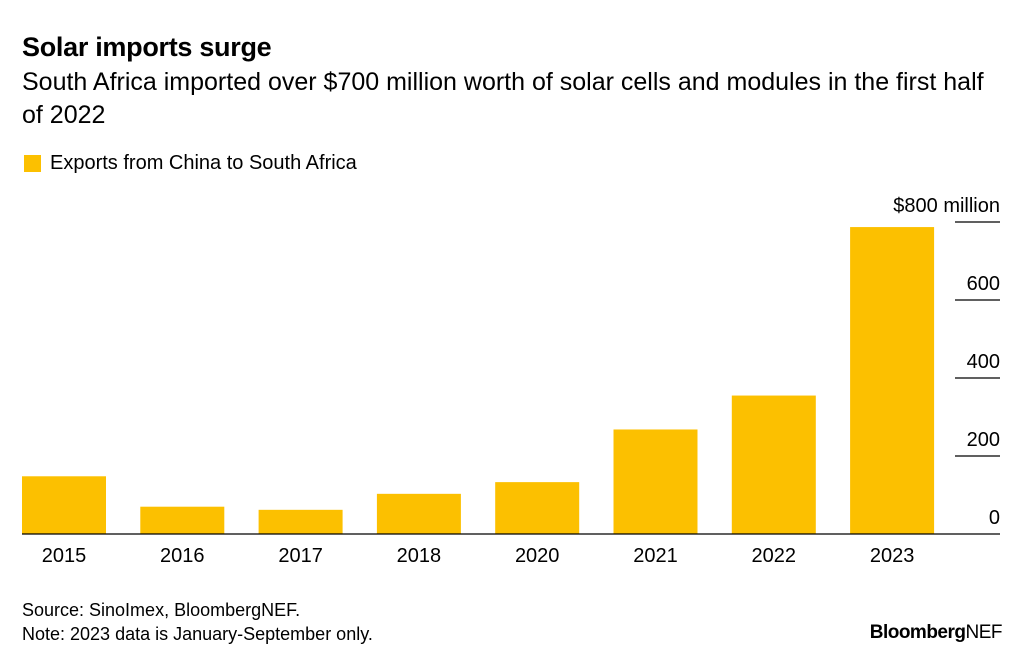  What do you see at coordinates (946, 206) in the screenshot?
I see `y-tick-label-800: $800 million` at bounding box center [946, 206].